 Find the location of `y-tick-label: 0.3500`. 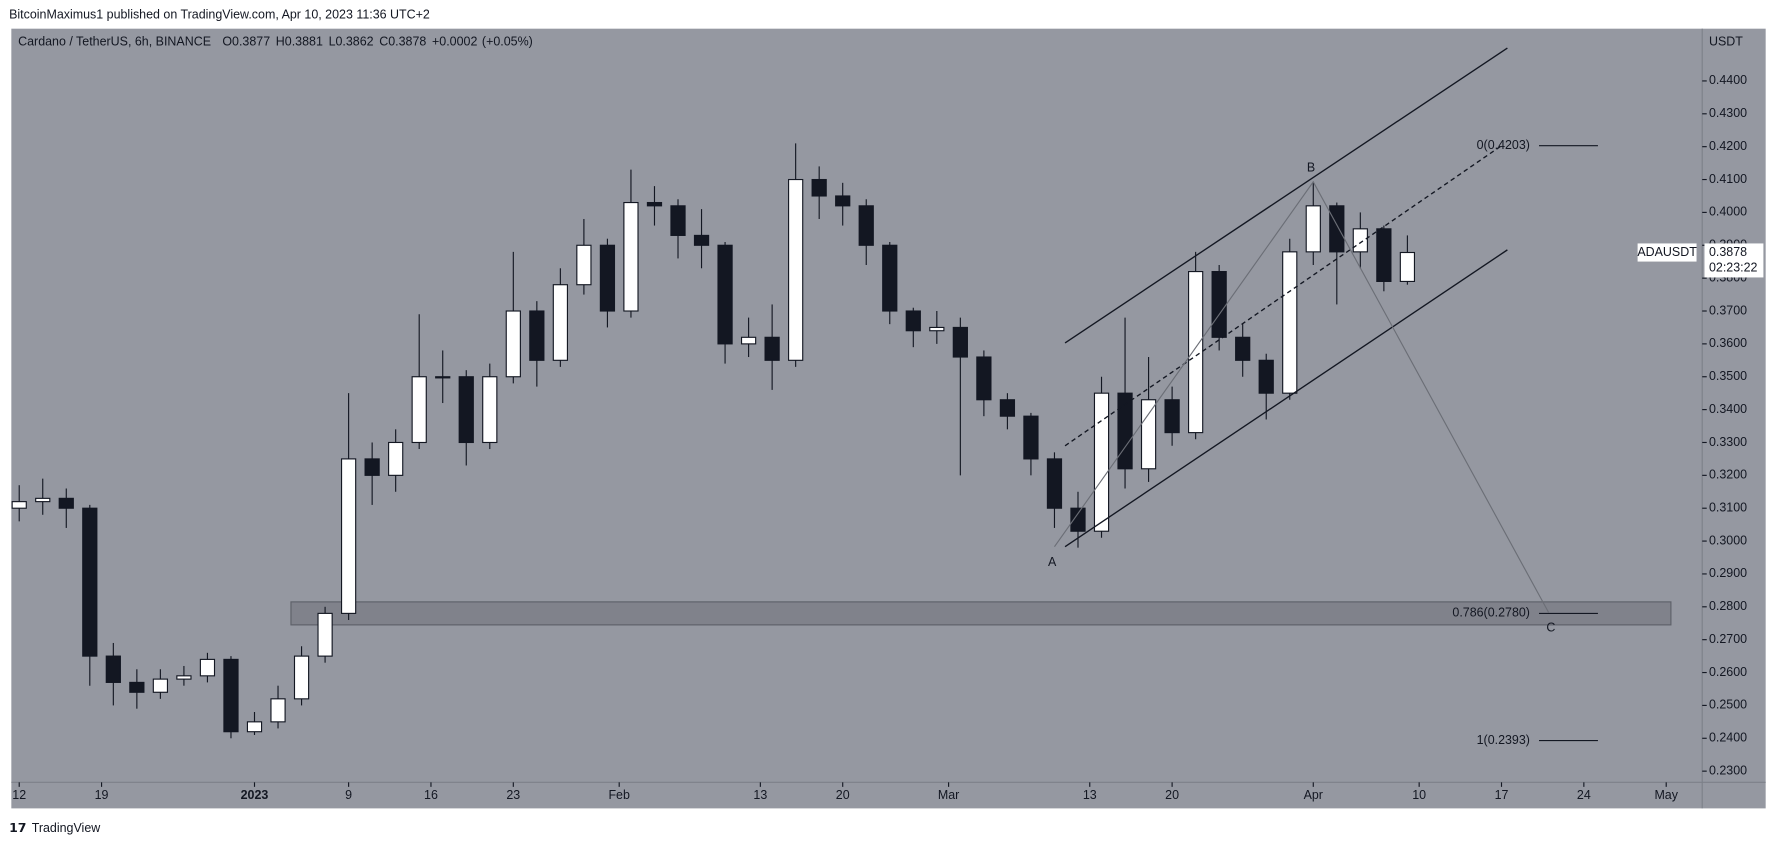

y-tick-label: 0.3500 is located at coordinates (1728, 376).